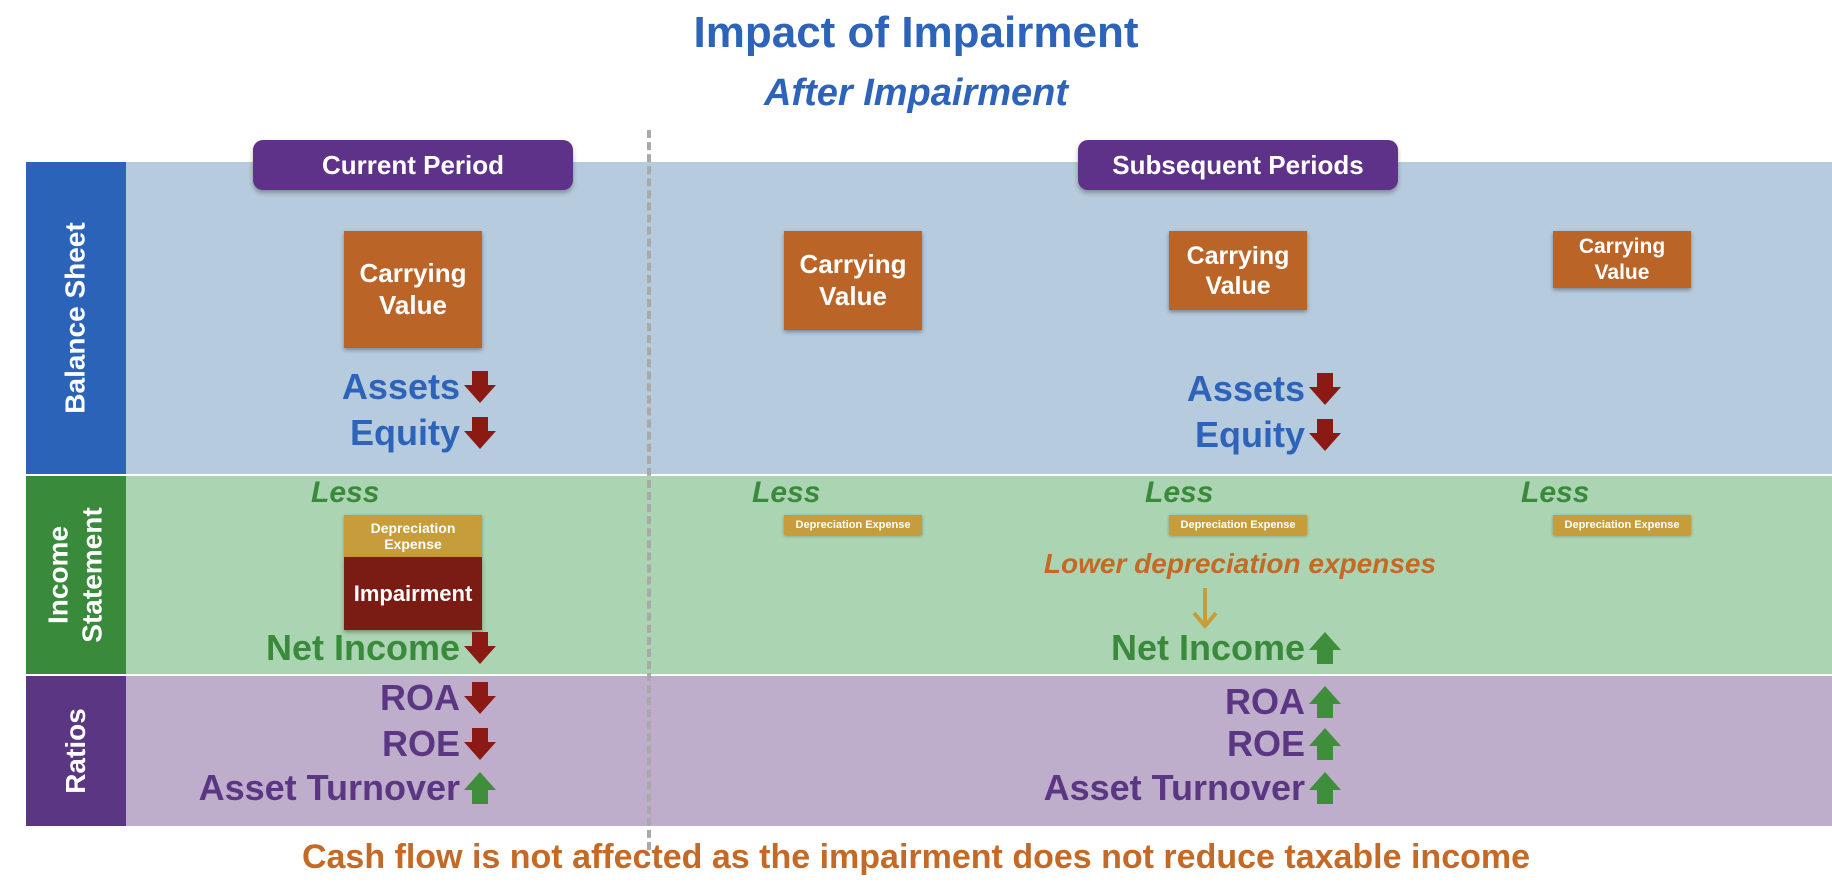  What do you see at coordinates (1171, 648) in the screenshot?
I see `effect-net-income-subsequent: Net Income` at bounding box center [1171, 648].